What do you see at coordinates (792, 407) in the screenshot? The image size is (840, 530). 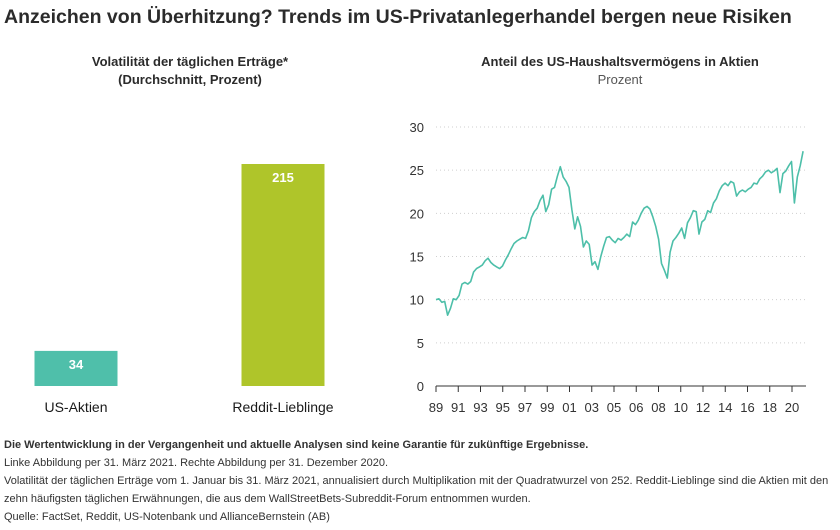 I see `x-tick-label: 20` at bounding box center [792, 407].